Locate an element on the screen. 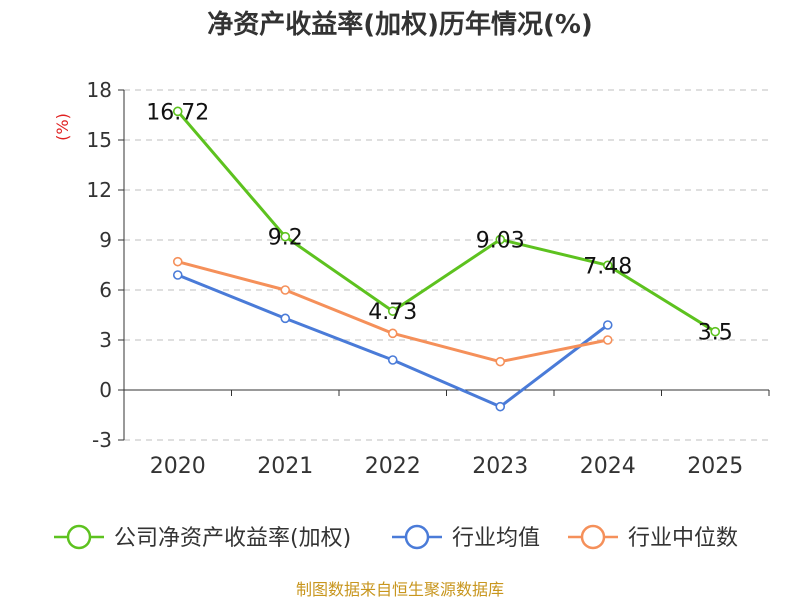  x-tick-label: 2020 is located at coordinates (178, 466).